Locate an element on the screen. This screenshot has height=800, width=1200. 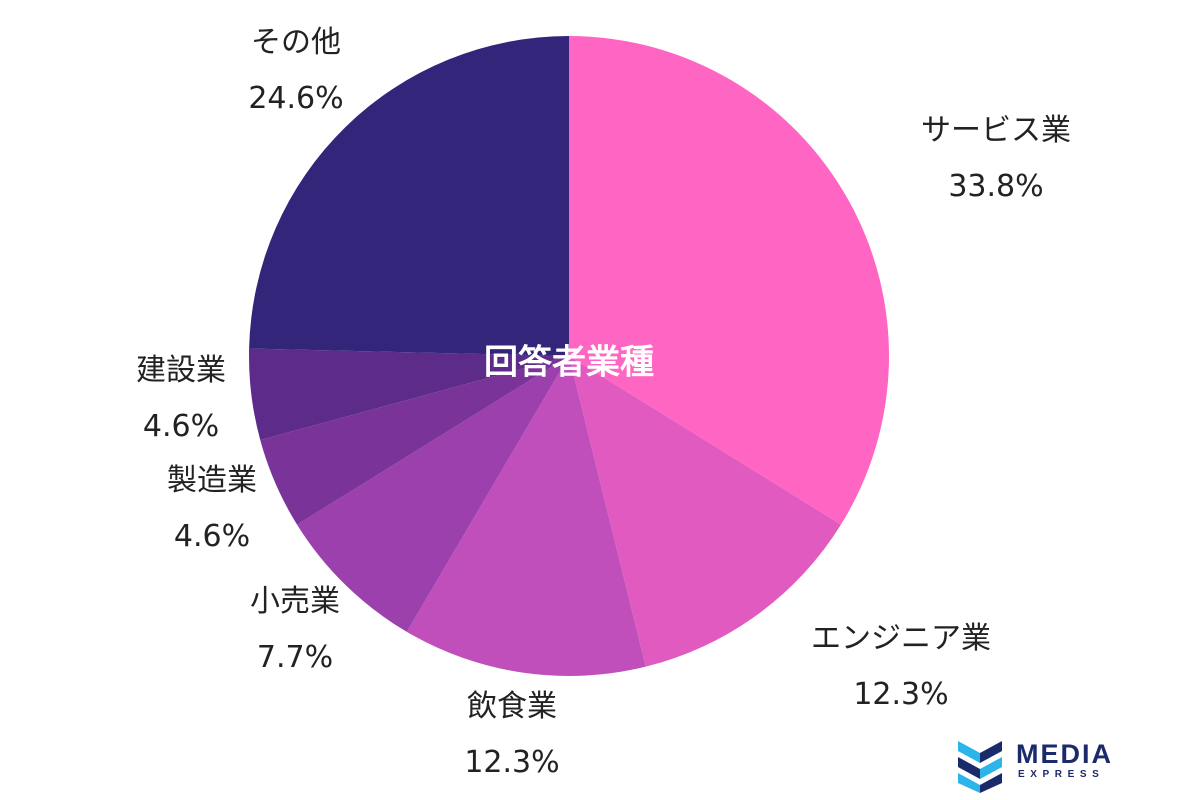
chart-title: 回答者業種 is located at coordinates (569, 363).